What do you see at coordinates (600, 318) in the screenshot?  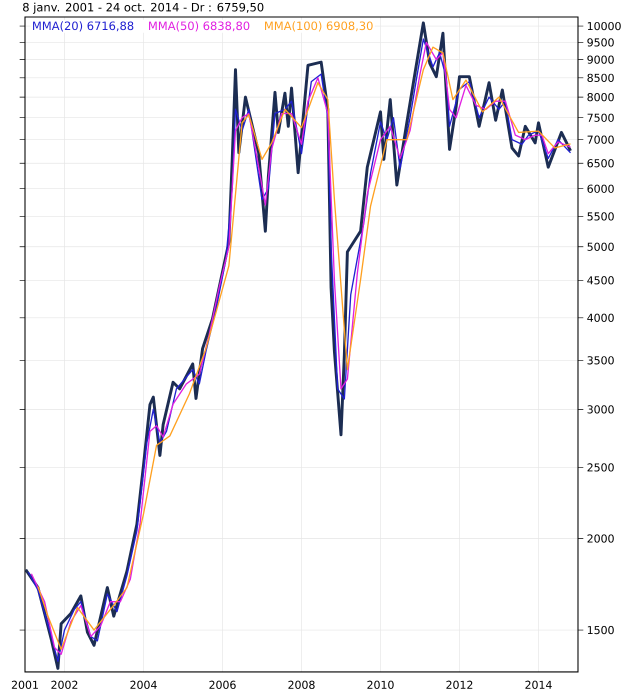 I see `y-tick-label: 4000` at bounding box center [600, 318].